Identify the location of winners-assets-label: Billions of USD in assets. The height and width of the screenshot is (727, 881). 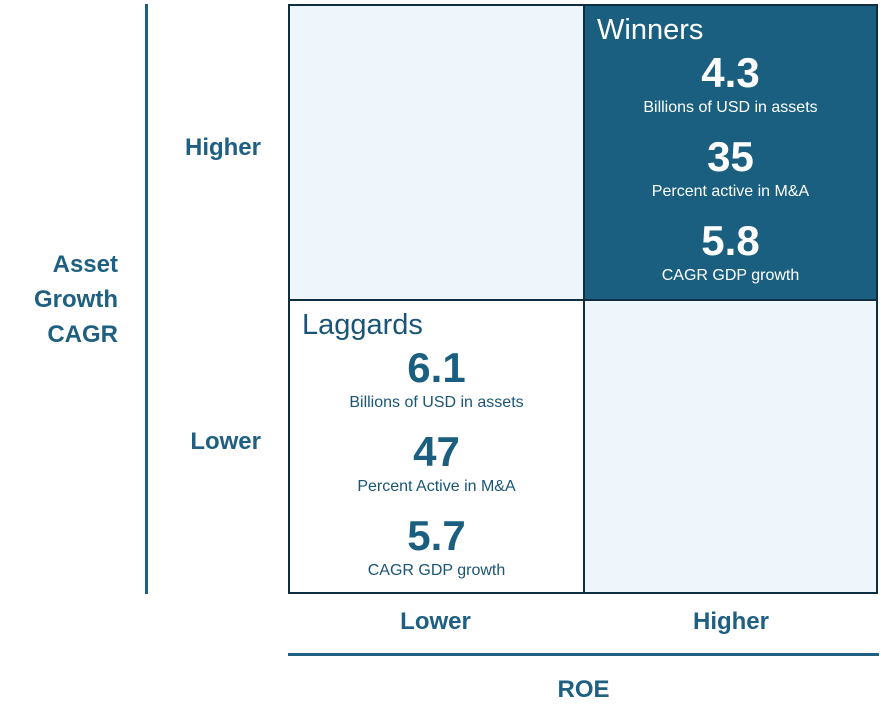
(730, 107).